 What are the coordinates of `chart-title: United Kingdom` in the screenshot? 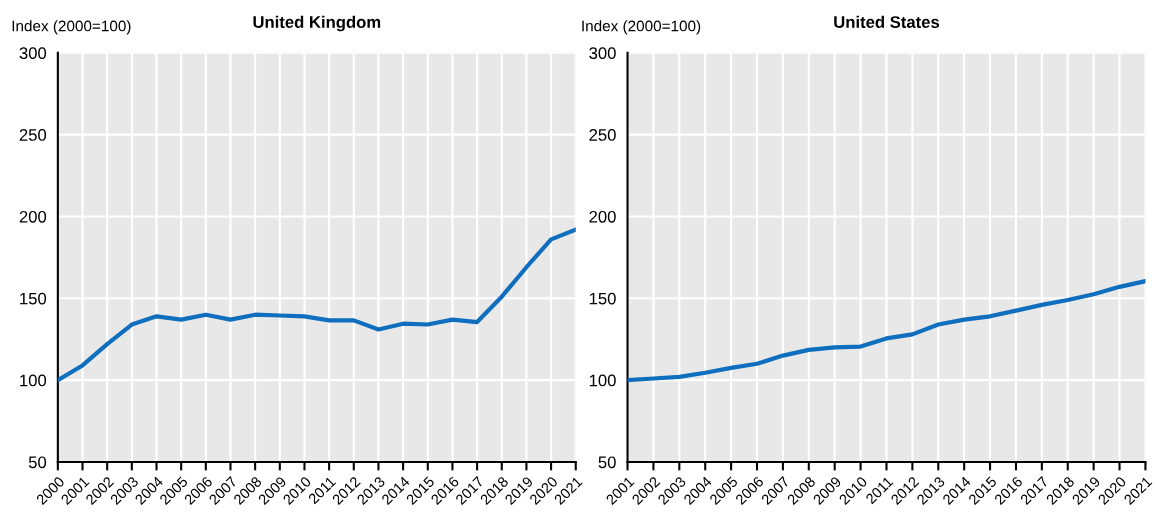 It's located at (317, 23).